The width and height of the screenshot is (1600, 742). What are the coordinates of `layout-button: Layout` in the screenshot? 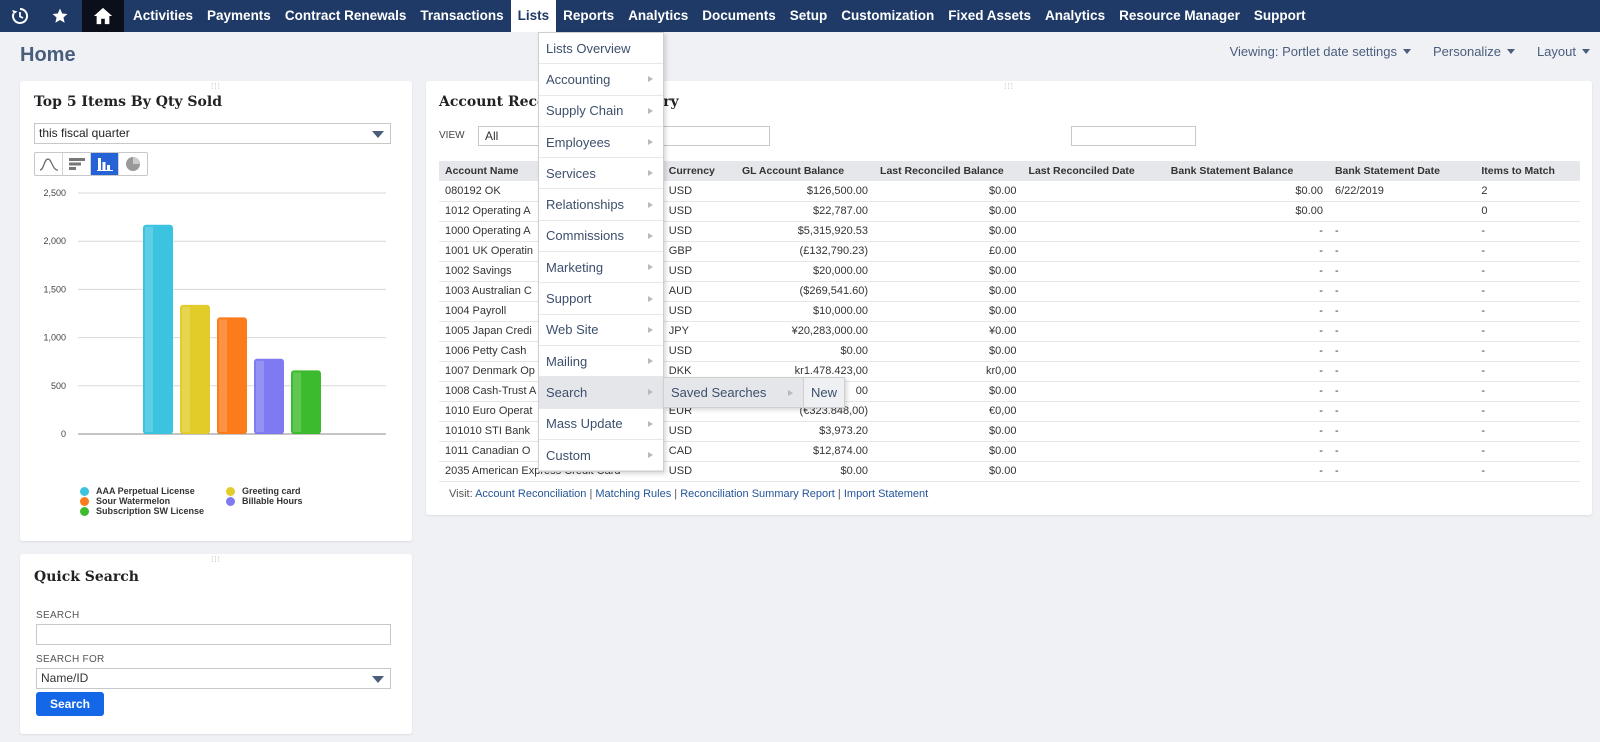 It's located at (1563, 51).